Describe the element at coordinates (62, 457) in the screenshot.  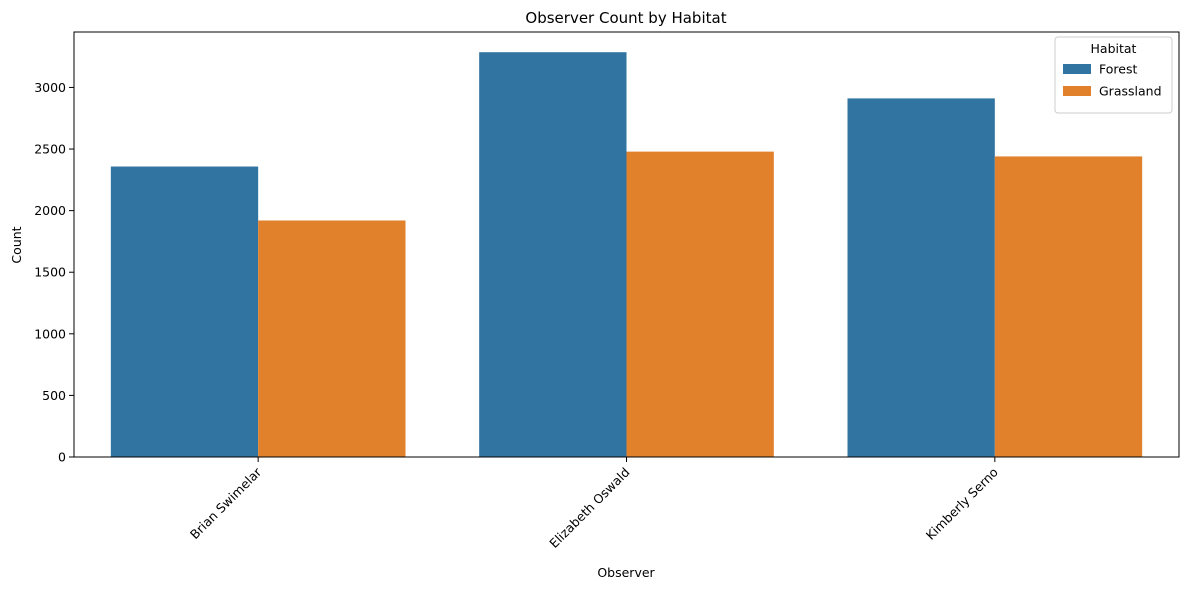
I see `y-tick-label: 0` at that location.